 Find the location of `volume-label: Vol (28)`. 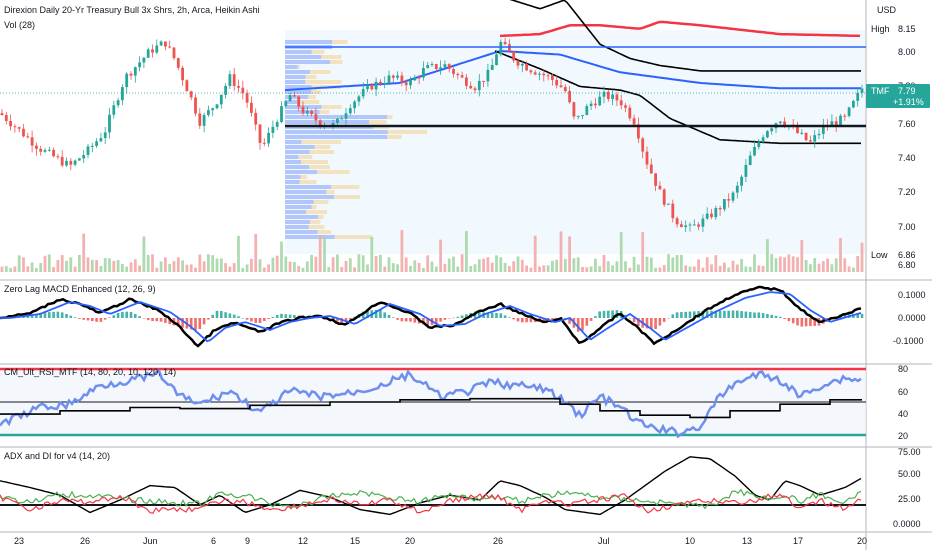

volume-label: Vol (28) is located at coordinates (19, 25).